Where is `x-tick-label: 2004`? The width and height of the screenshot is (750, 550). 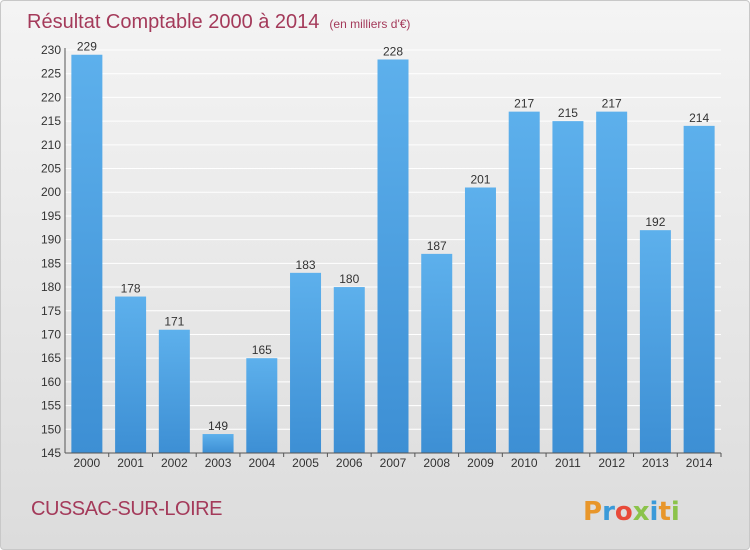
x-tick-label: 2004 is located at coordinates (261, 463).